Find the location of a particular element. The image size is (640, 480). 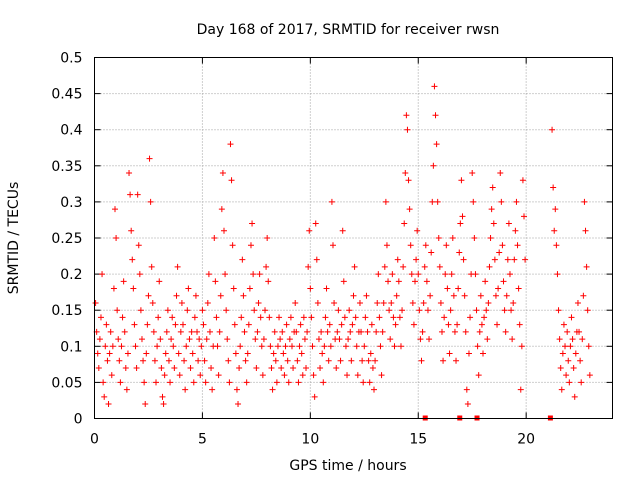

y-tick-label: 0.5 is located at coordinates (71, 59).